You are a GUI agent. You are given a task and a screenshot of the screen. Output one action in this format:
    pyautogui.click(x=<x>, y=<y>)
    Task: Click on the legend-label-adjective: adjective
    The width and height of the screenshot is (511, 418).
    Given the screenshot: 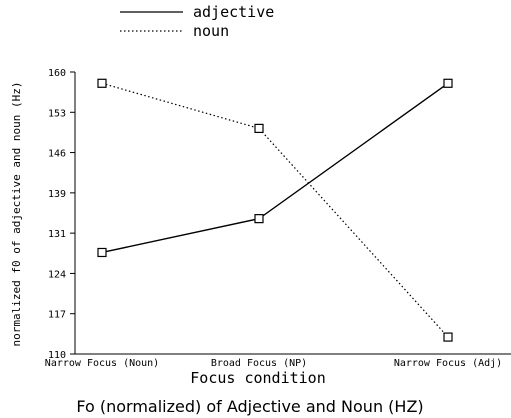 What is the action you would take?
    pyautogui.click(x=233, y=12)
    